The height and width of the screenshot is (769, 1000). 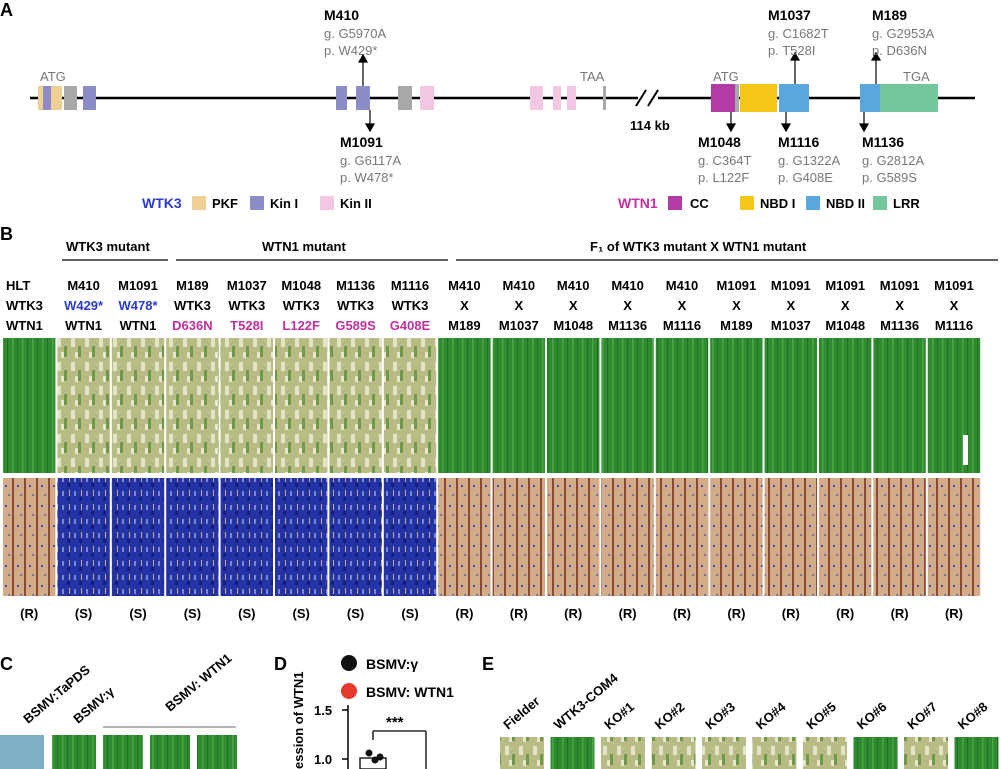 I want to click on e-column-label: KO#6, so click(x=872, y=715).